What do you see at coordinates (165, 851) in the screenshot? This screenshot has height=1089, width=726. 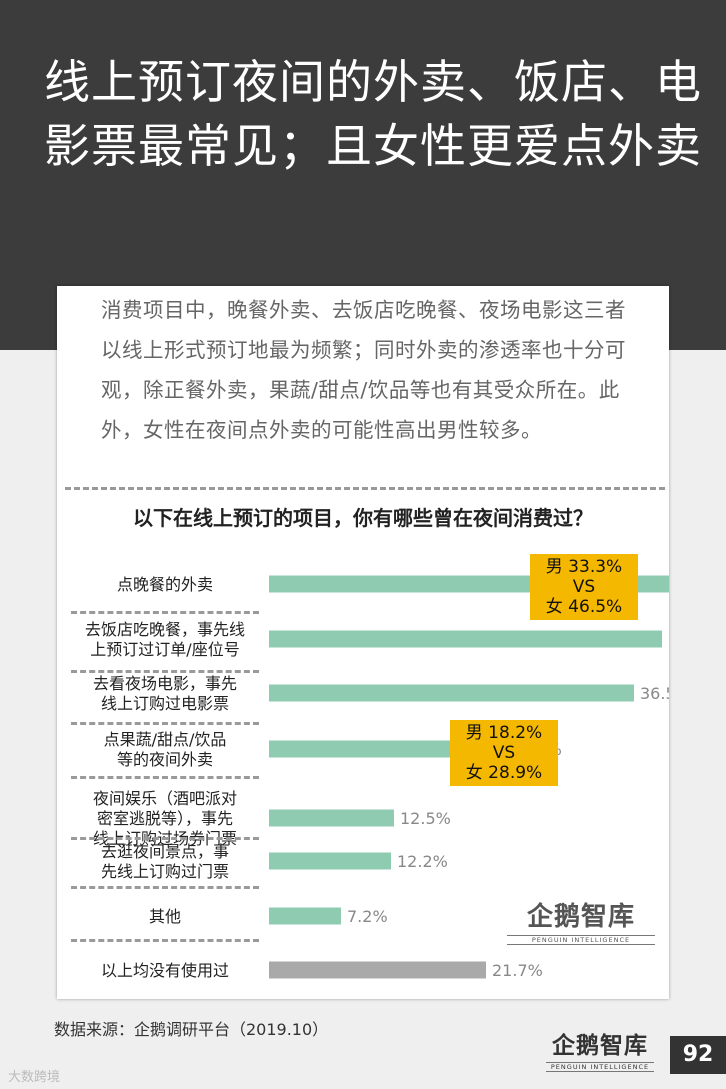 I see `category-label: 去逛夜间景点，事` at bounding box center [165, 851].